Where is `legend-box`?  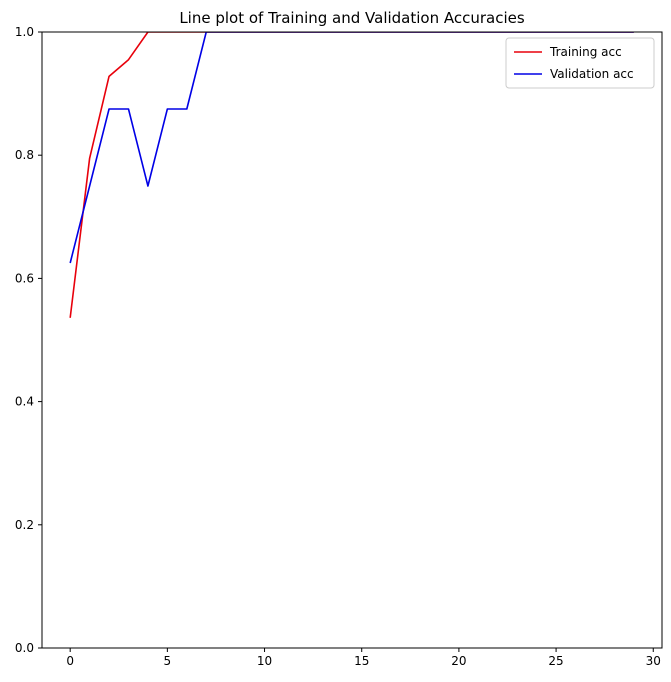 legend-box is located at coordinates (580, 63).